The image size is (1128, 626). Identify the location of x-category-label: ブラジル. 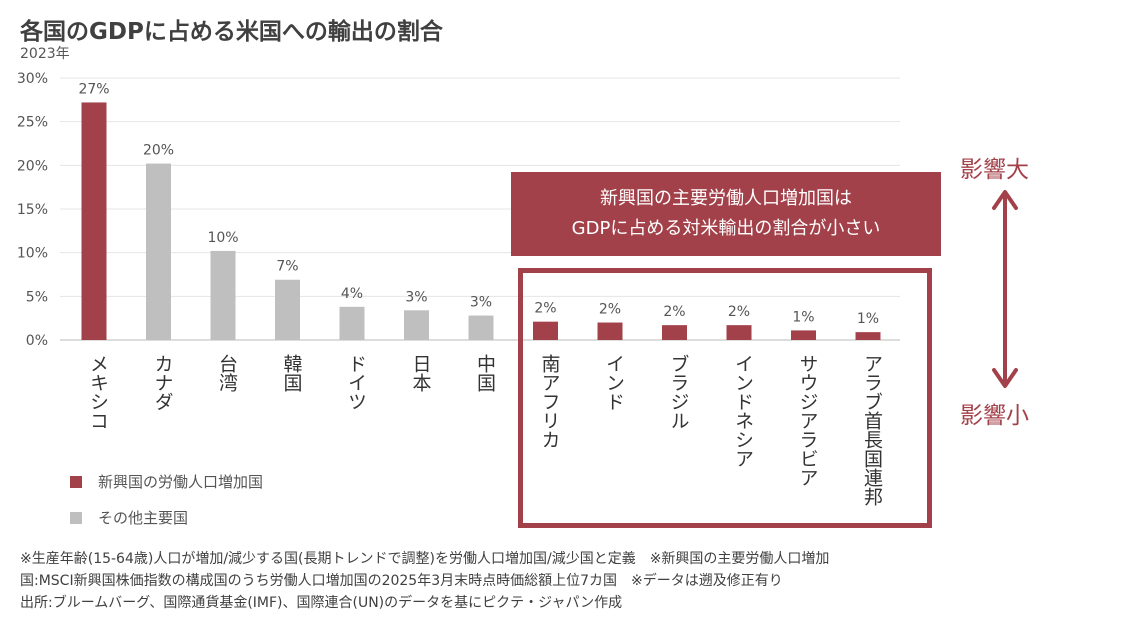
(679, 392).